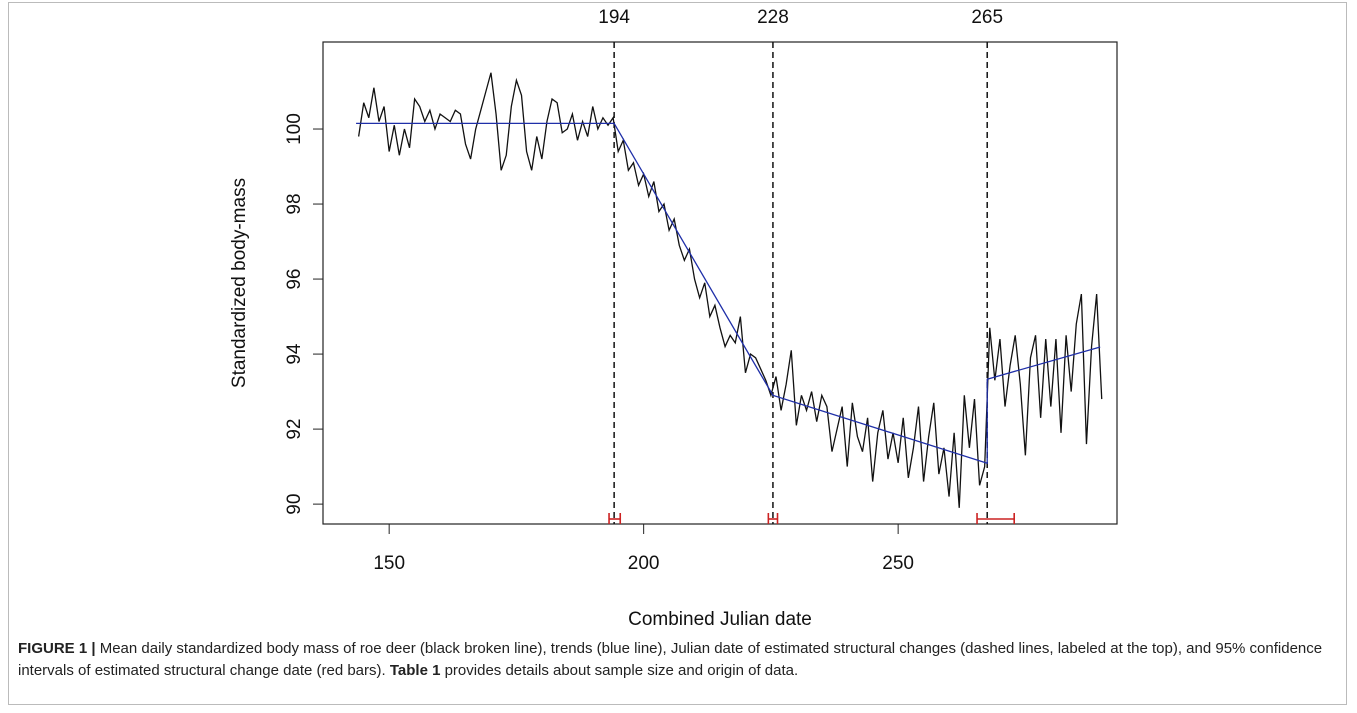 This screenshot has width=1357, height=713. What do you see at coordinates (614, 17) in the screenshot?
I see `breakpoint-label: 194` at bounding box center [614, 17].